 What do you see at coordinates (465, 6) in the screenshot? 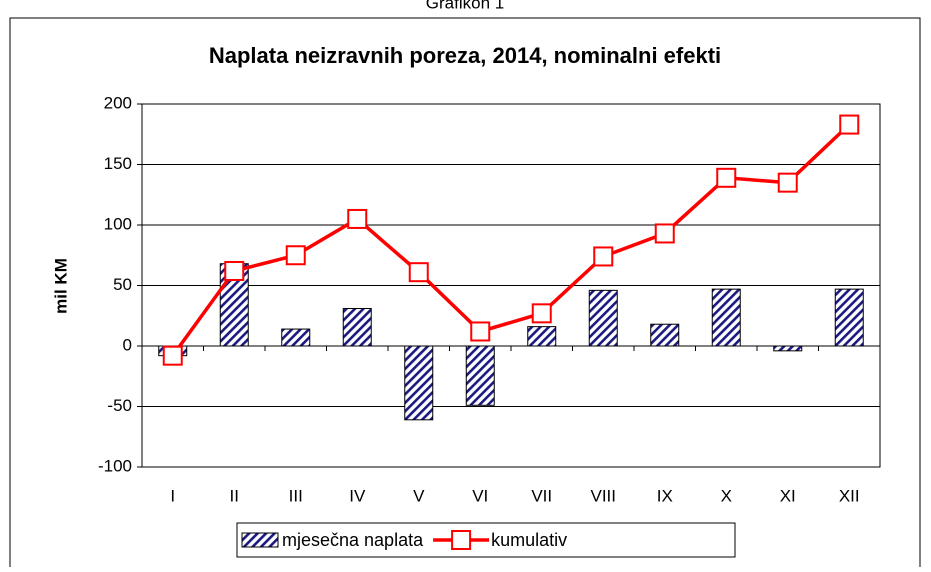
I see `page-title: Grafikon 1` at bounding box center [465, 6].